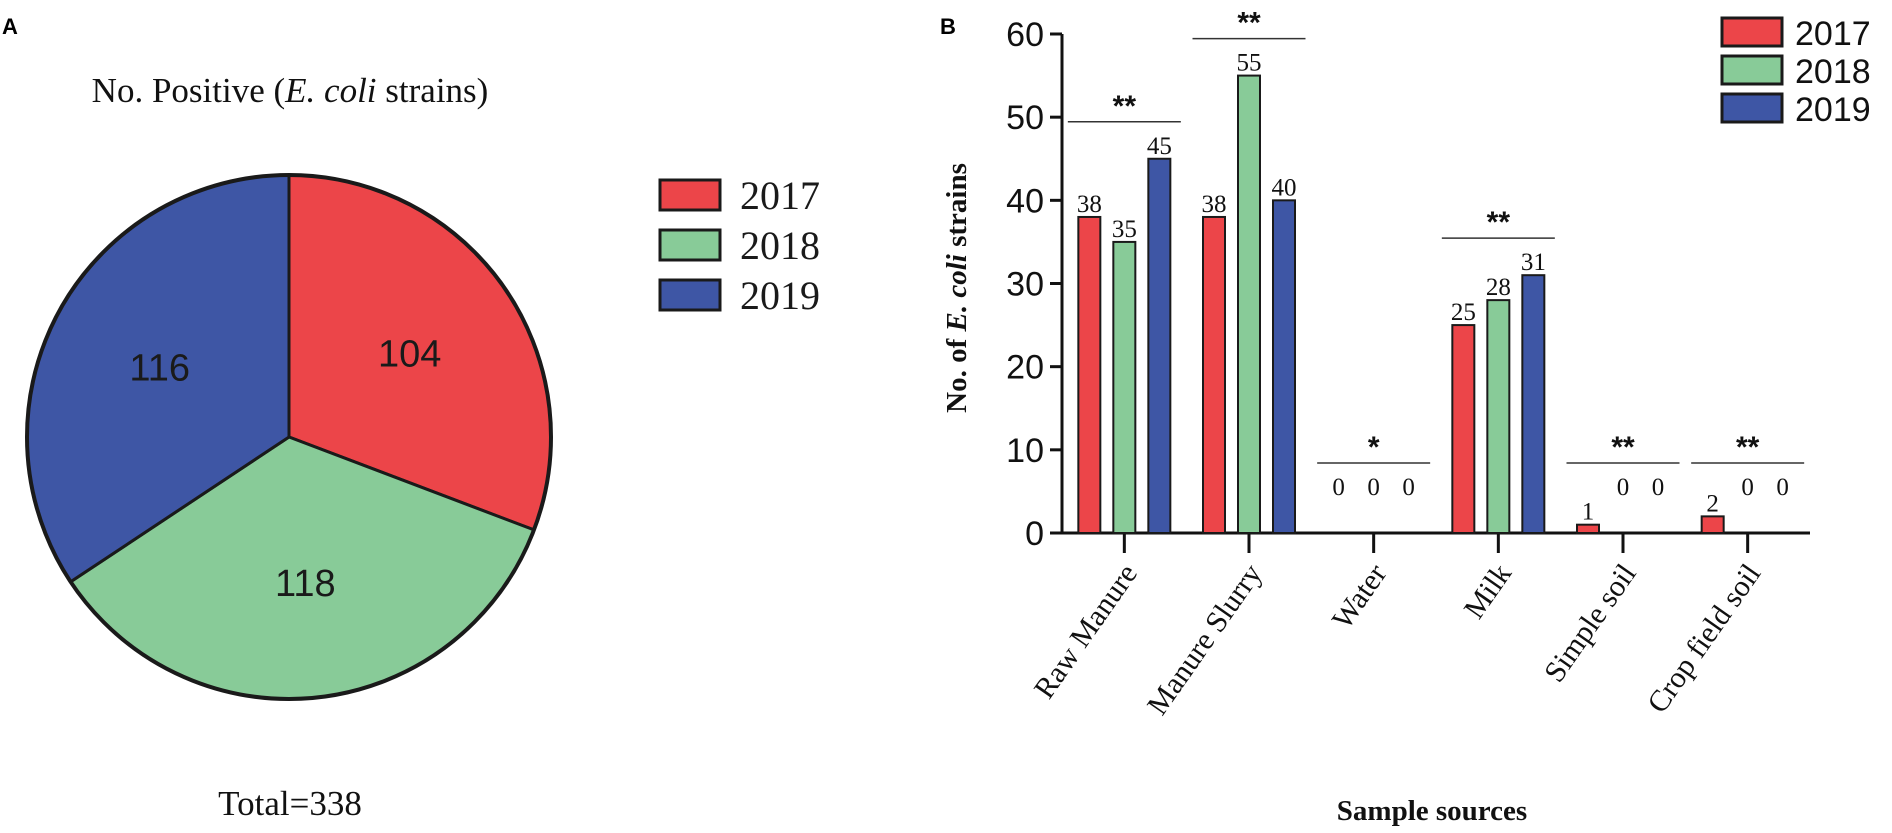 This screenshot has width=1892, height=833. I want to click on bar-value-label: 1, so click(1588, 512).